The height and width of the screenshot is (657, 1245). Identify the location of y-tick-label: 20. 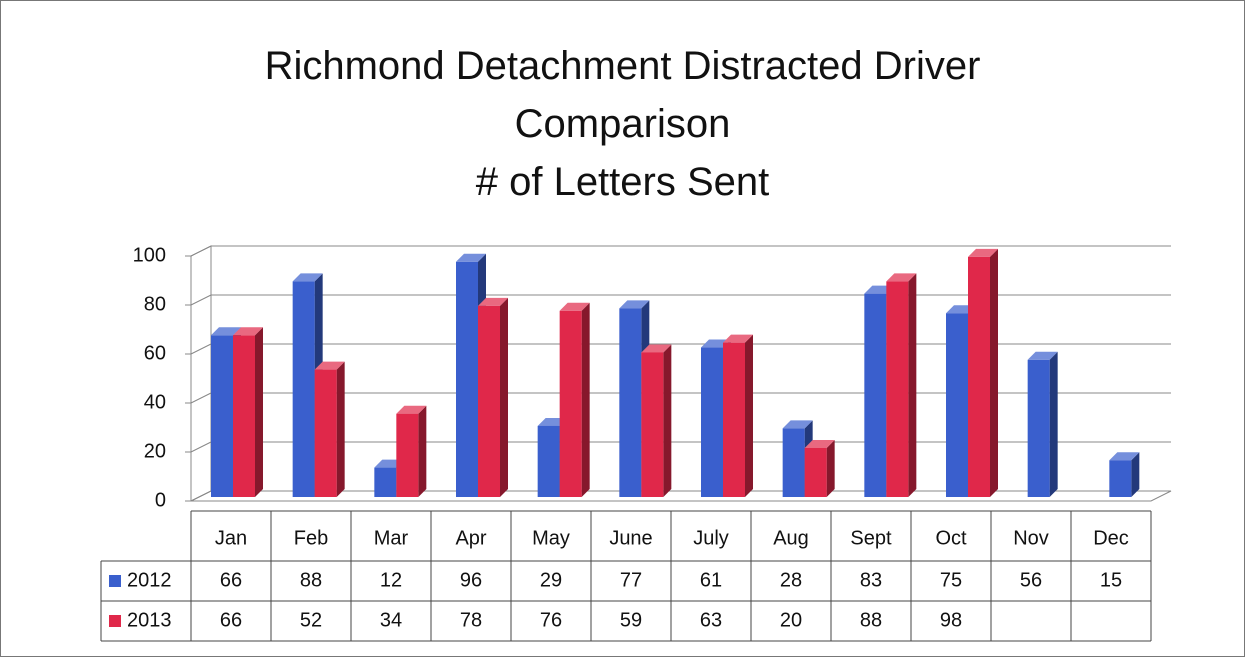
(155, 451).